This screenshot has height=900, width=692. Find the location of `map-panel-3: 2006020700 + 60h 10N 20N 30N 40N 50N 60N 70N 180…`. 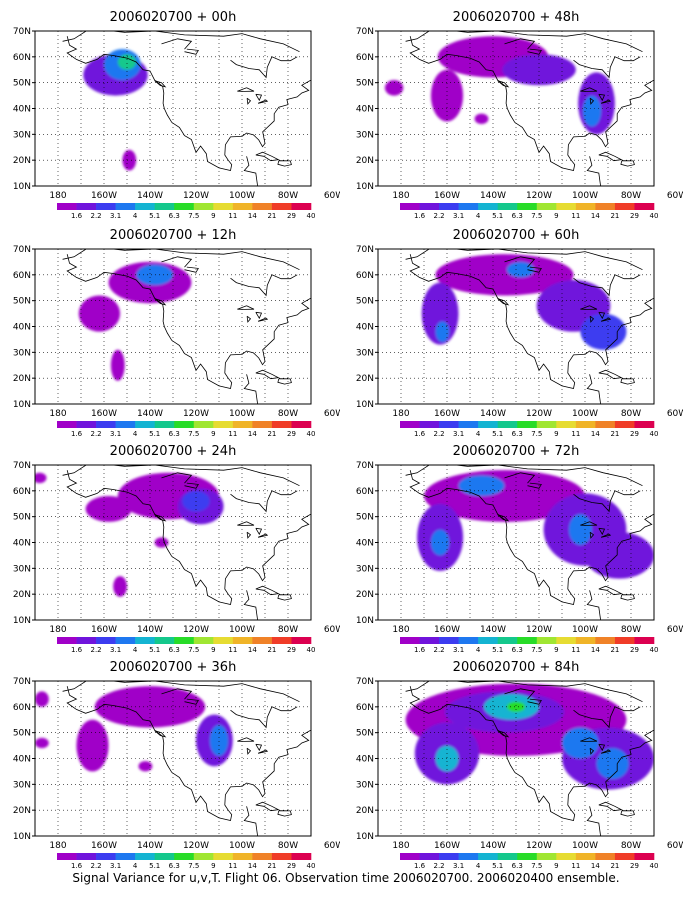

map-panel-3: 2006020700 + 60h 10N 20N 30N 40N 50N 60N 70N 180… is located at coordinates (519, 333).